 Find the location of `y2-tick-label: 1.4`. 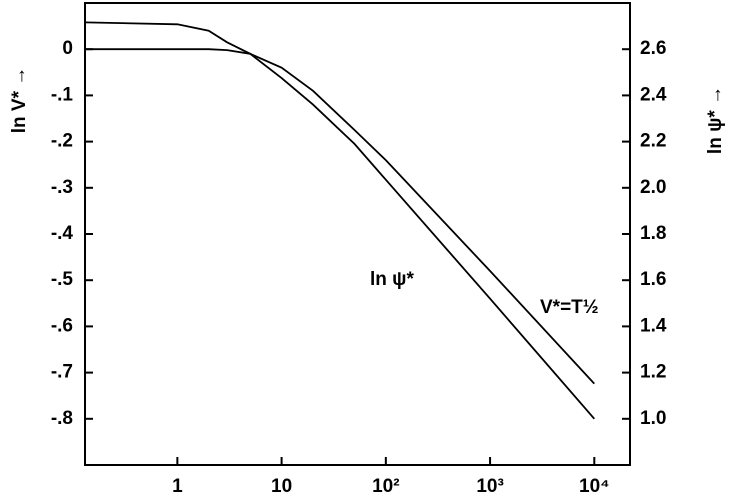

y2-tick-label: 1.4 is located at coordinates (653, 325).